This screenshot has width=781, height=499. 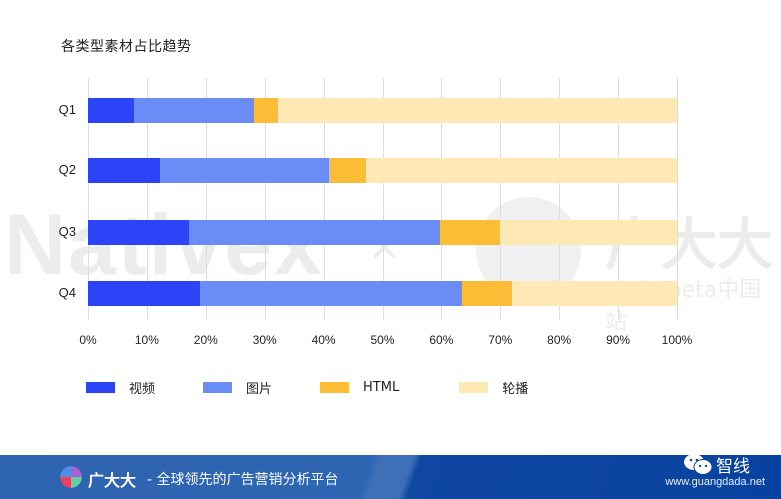 What do you see at coordinates (112, 480) in the screenshot?
I see `footer-brand: 广大大` at bounding box center [112, 480].